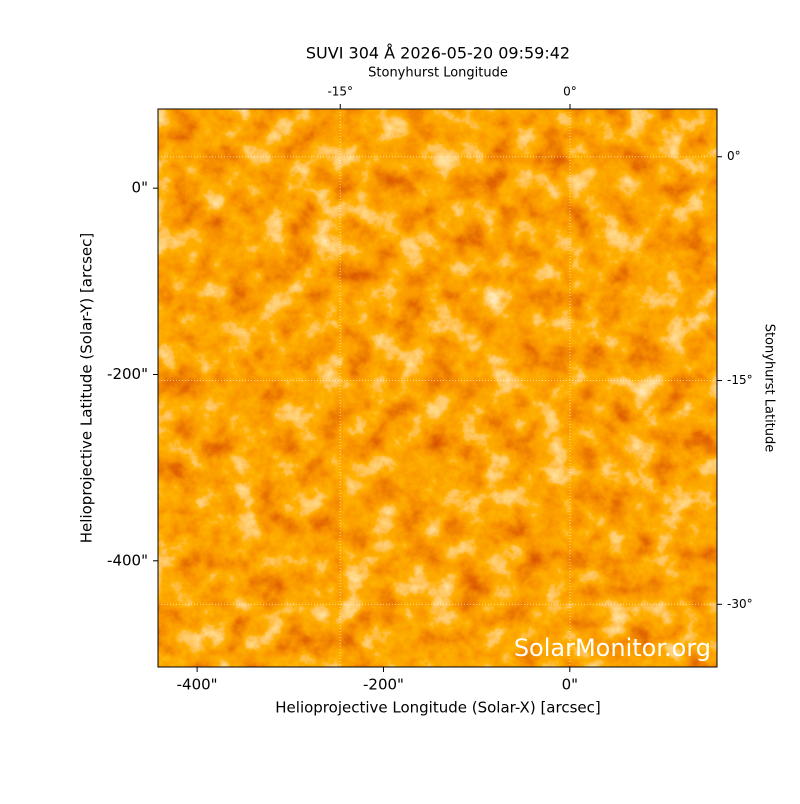  Describe the element at coordinates (438, 73) in the screenshot. I see `x2-axis-label: Stonyhurst Longitude` at that location.